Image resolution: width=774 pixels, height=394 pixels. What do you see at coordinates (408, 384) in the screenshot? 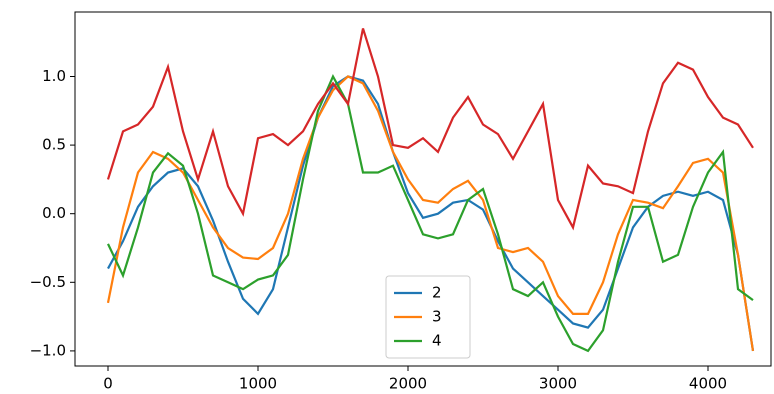
I see `x-tick-label: 2000` at bounding box center [408, 384].